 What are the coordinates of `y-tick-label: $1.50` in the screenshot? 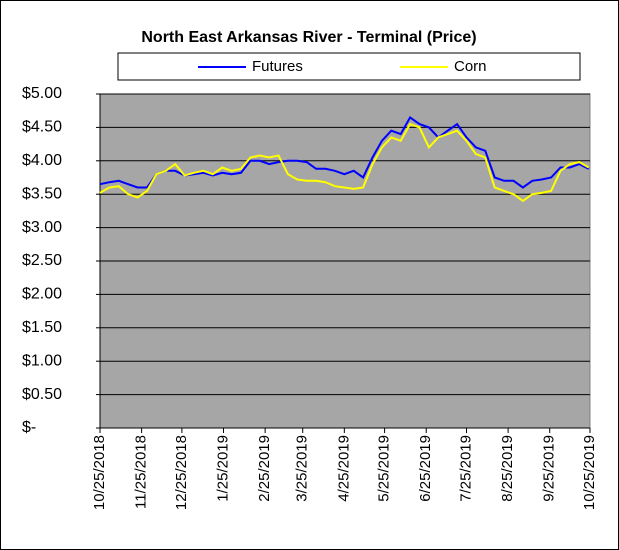 It's located at (42, 327).